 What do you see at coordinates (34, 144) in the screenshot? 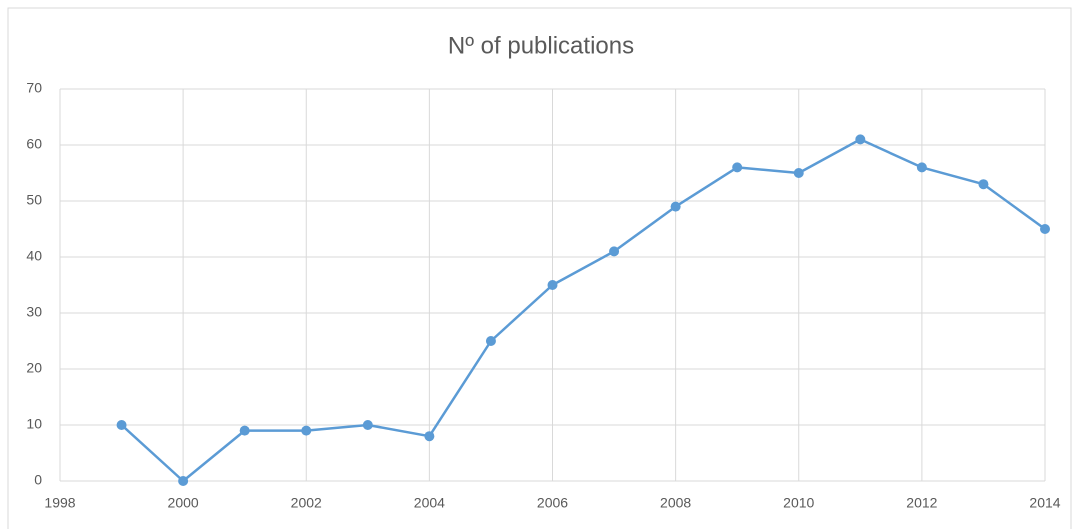
I see `y-tick-label: 60` at bounding box center [34, 144].